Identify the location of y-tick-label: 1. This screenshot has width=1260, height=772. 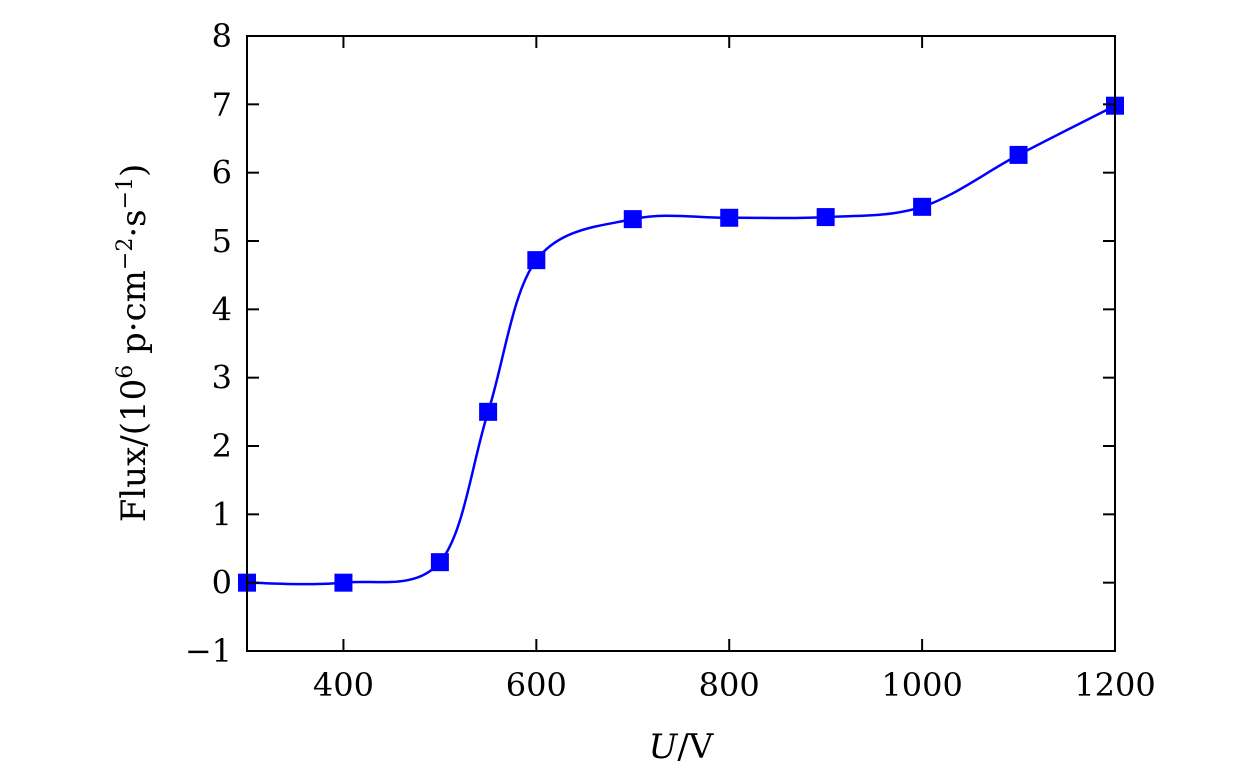
(222, 514).